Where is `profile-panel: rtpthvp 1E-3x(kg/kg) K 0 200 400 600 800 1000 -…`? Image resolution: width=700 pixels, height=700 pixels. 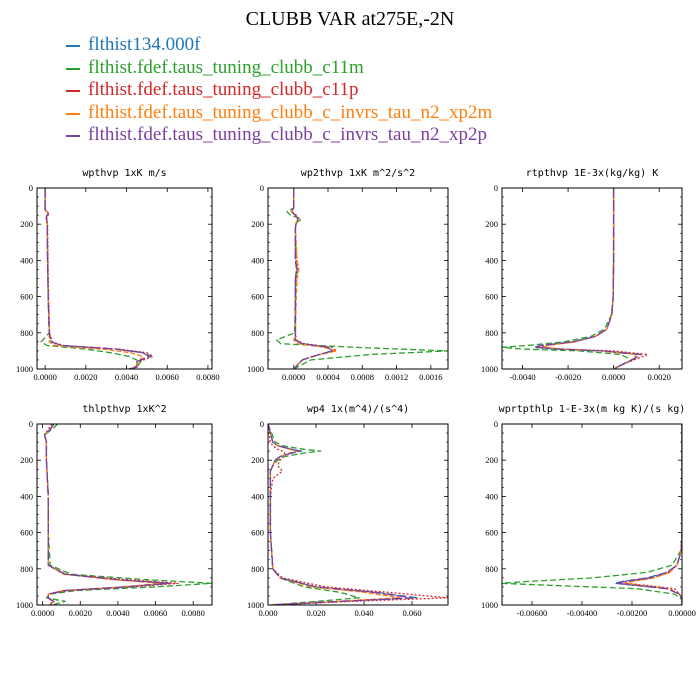 profile-panel: rtpthvp 1E-3x(kg/kg) K 0 200 400 600 800 1000 -… is located at coordinates (582, 275).